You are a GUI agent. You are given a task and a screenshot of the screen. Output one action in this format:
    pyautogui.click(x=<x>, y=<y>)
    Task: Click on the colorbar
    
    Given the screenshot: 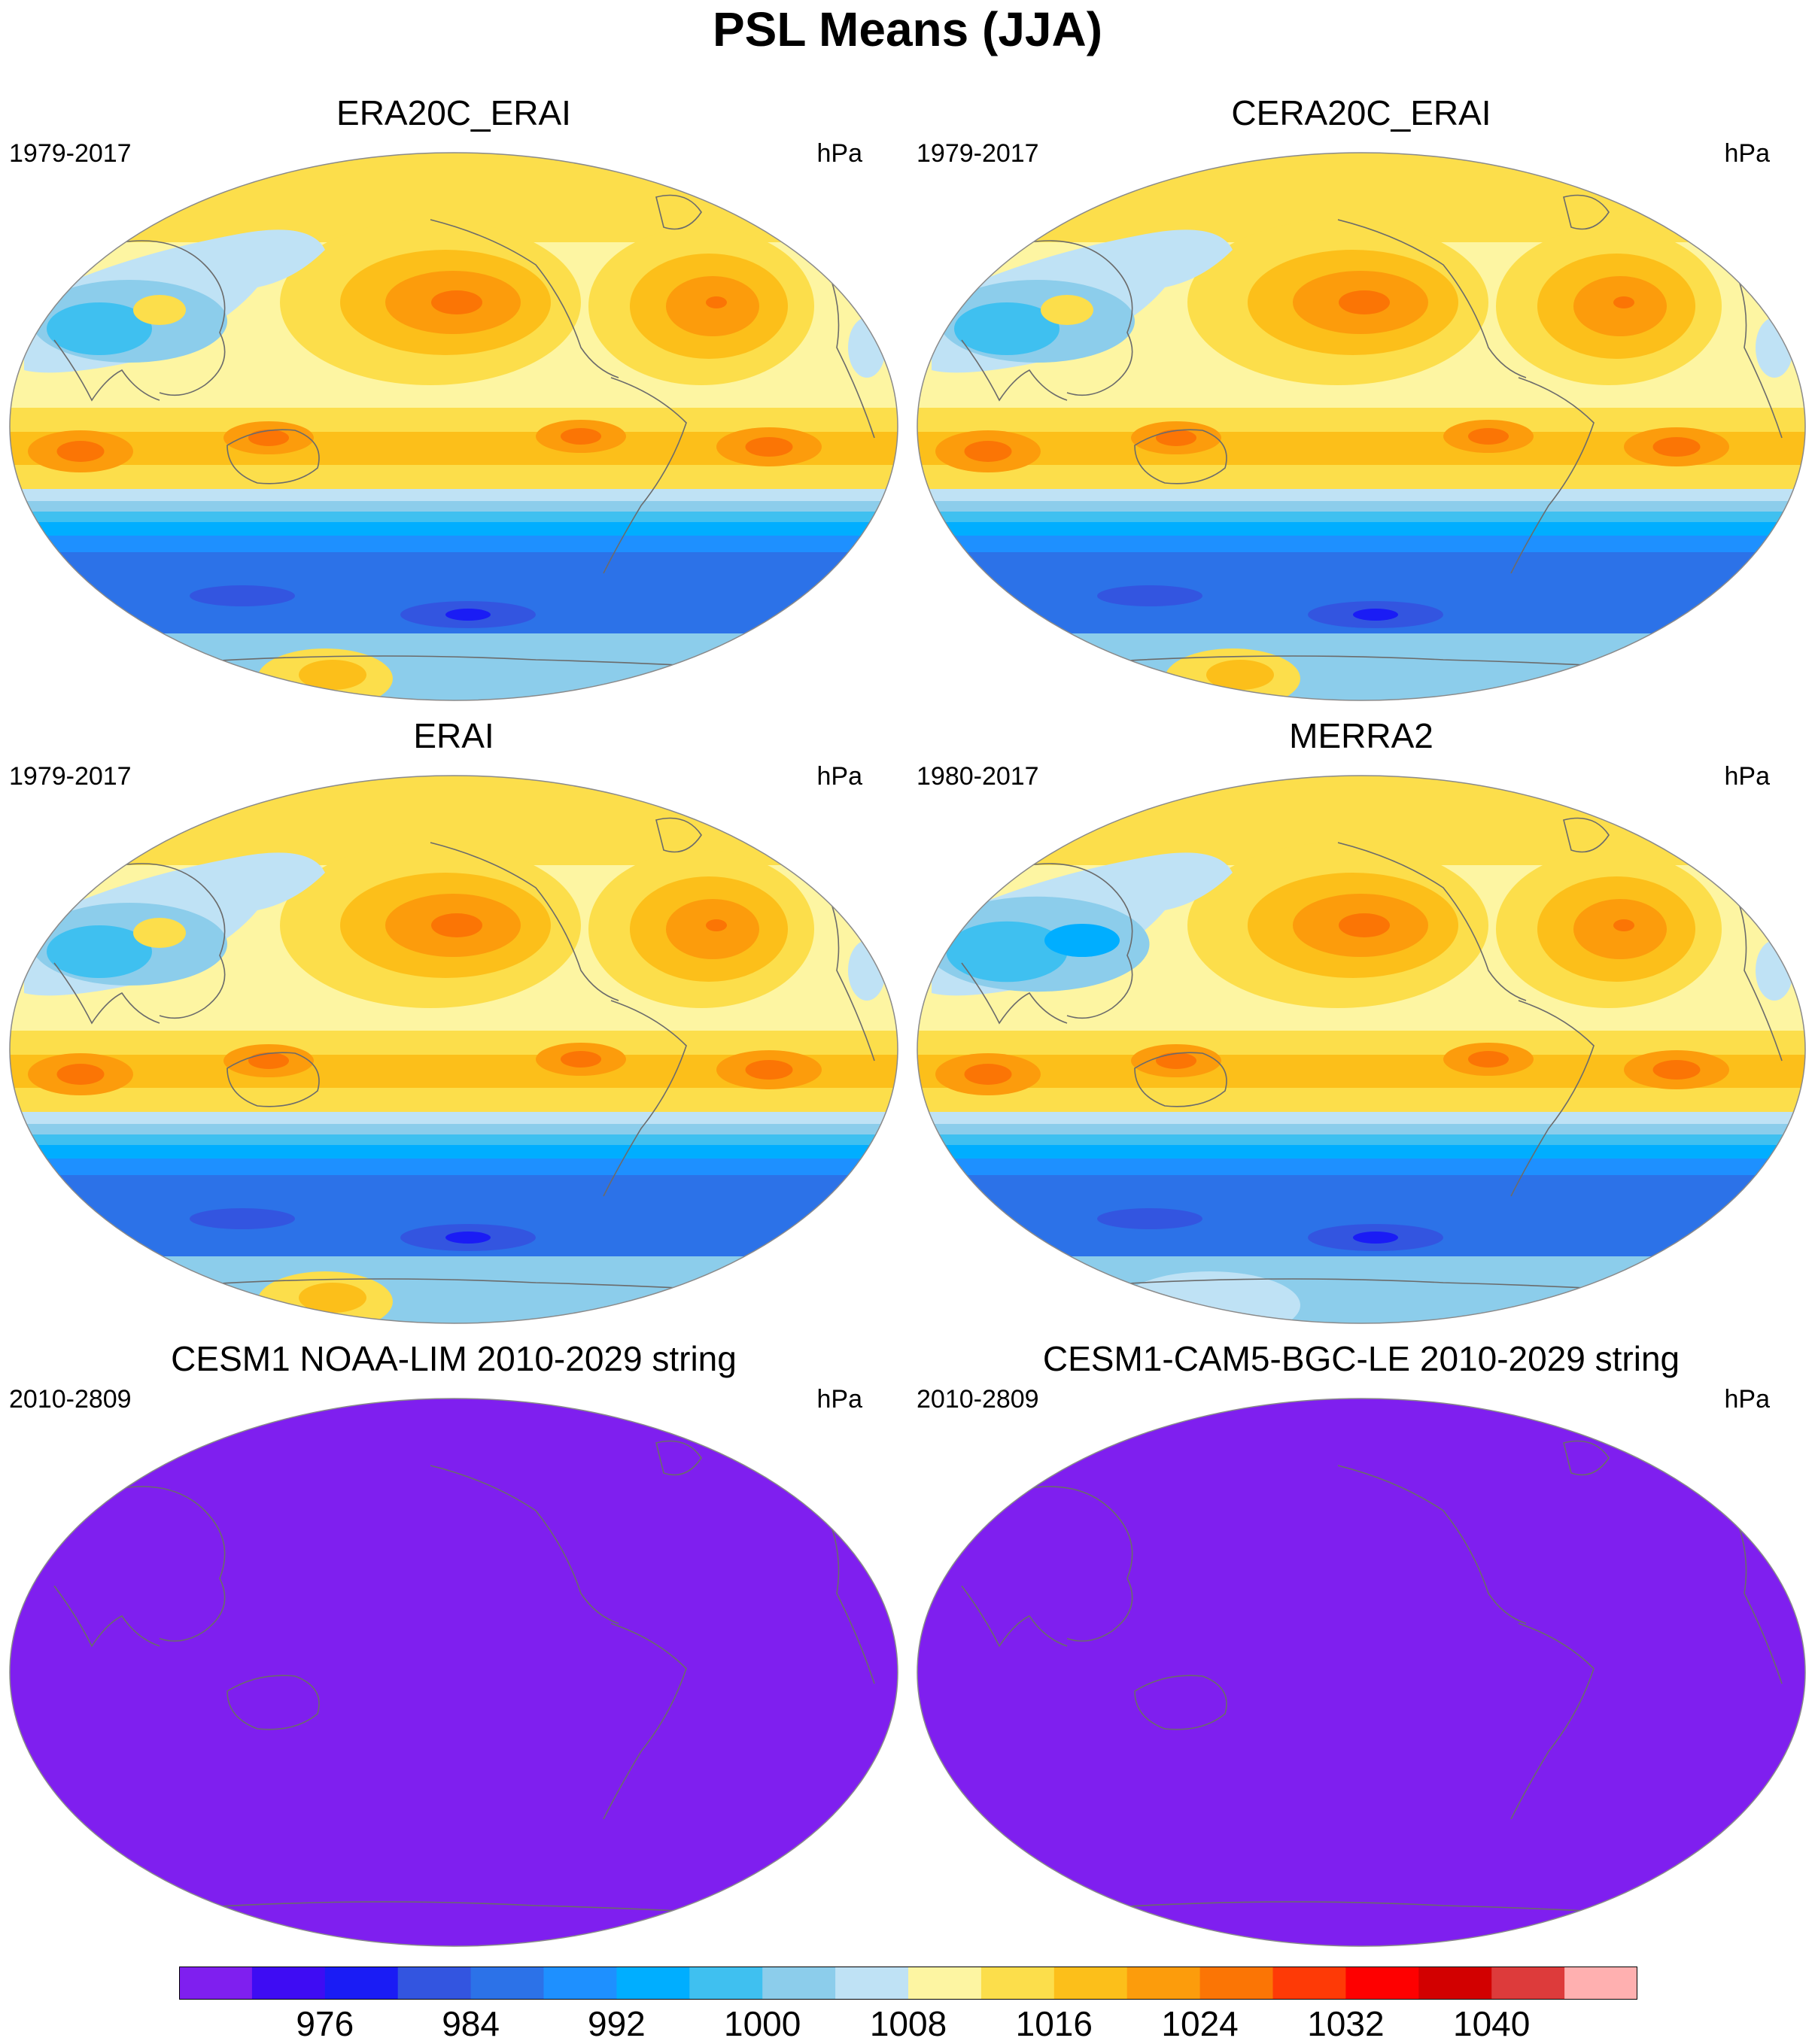 What is the action you would take?
    pyautogui.click(x=908, y=1983)
    